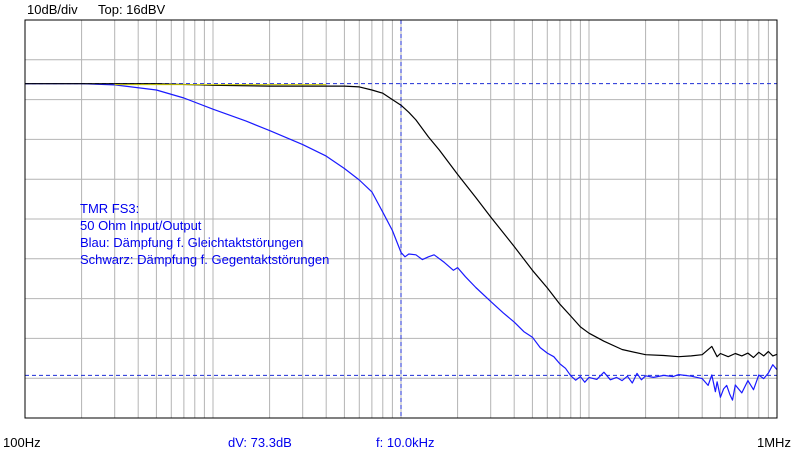 The height and width of the screenshot is (453, 800). Describe the element at coordinates (405, 442) in the screenshot. I see `frequency-readout: f: 10.0kHz` at that location.